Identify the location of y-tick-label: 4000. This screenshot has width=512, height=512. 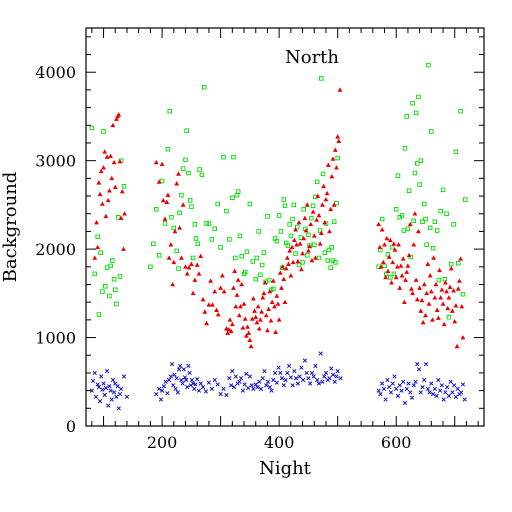
(55, 72).